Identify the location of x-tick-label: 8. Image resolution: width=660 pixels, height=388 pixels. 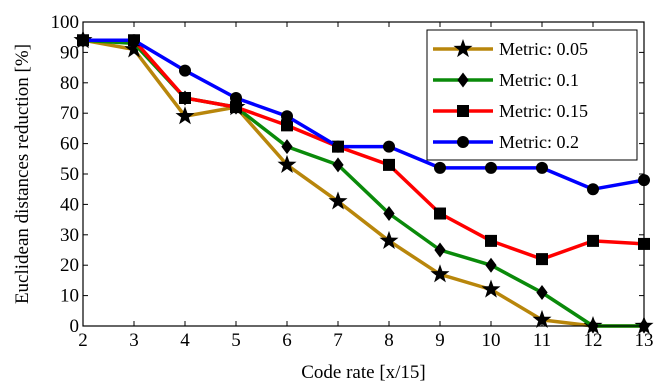
(389, 340).